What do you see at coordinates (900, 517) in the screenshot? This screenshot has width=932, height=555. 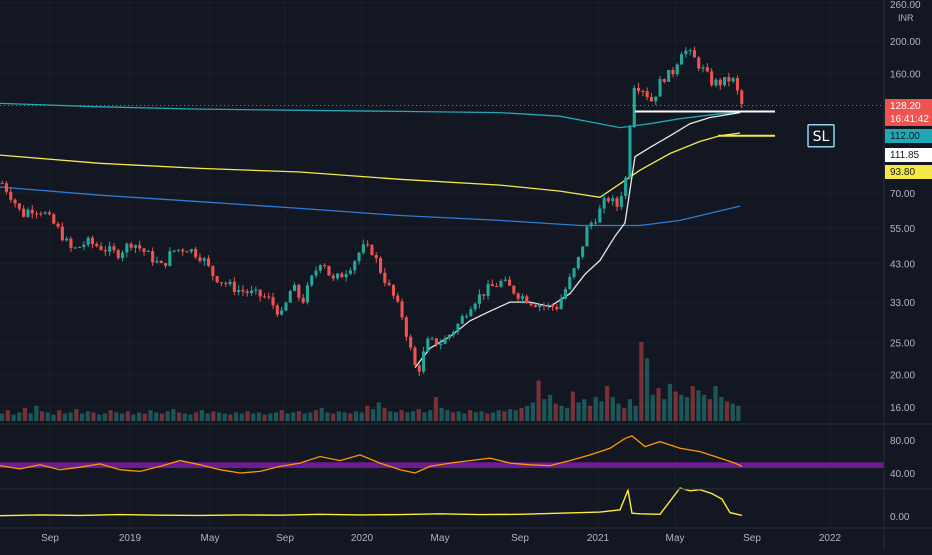 I see `osc-tick-label: 0.00` at bounding box center [900, 517].